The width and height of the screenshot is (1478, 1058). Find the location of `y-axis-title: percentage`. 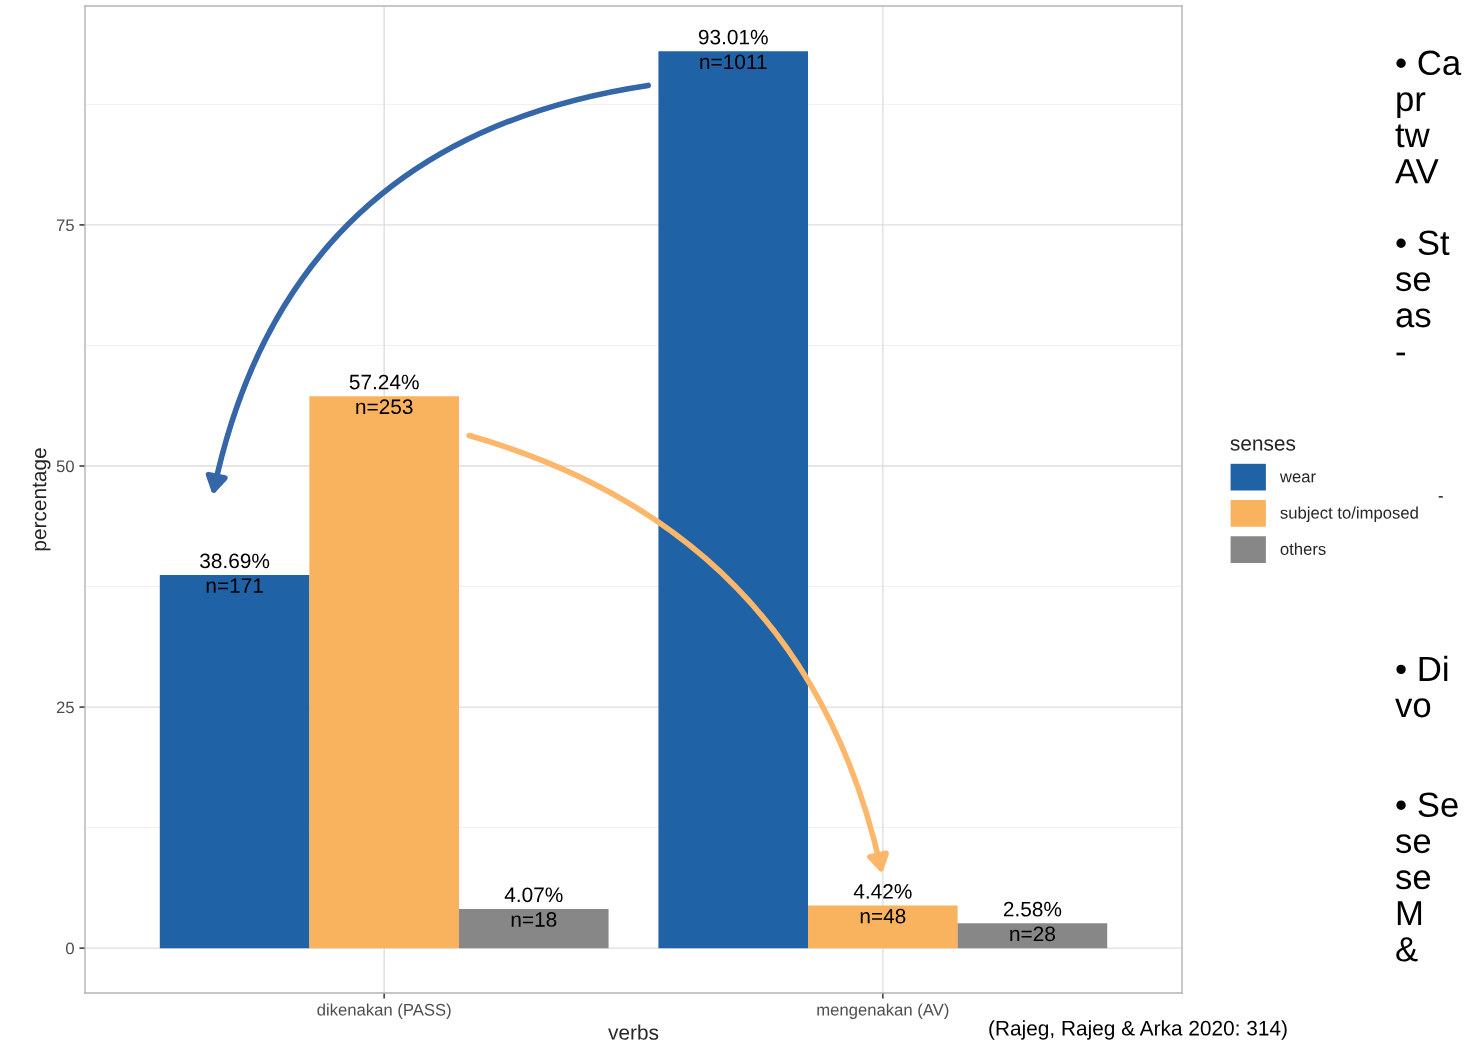

y-axis-title: percentage is located at coordinates (41, 499).